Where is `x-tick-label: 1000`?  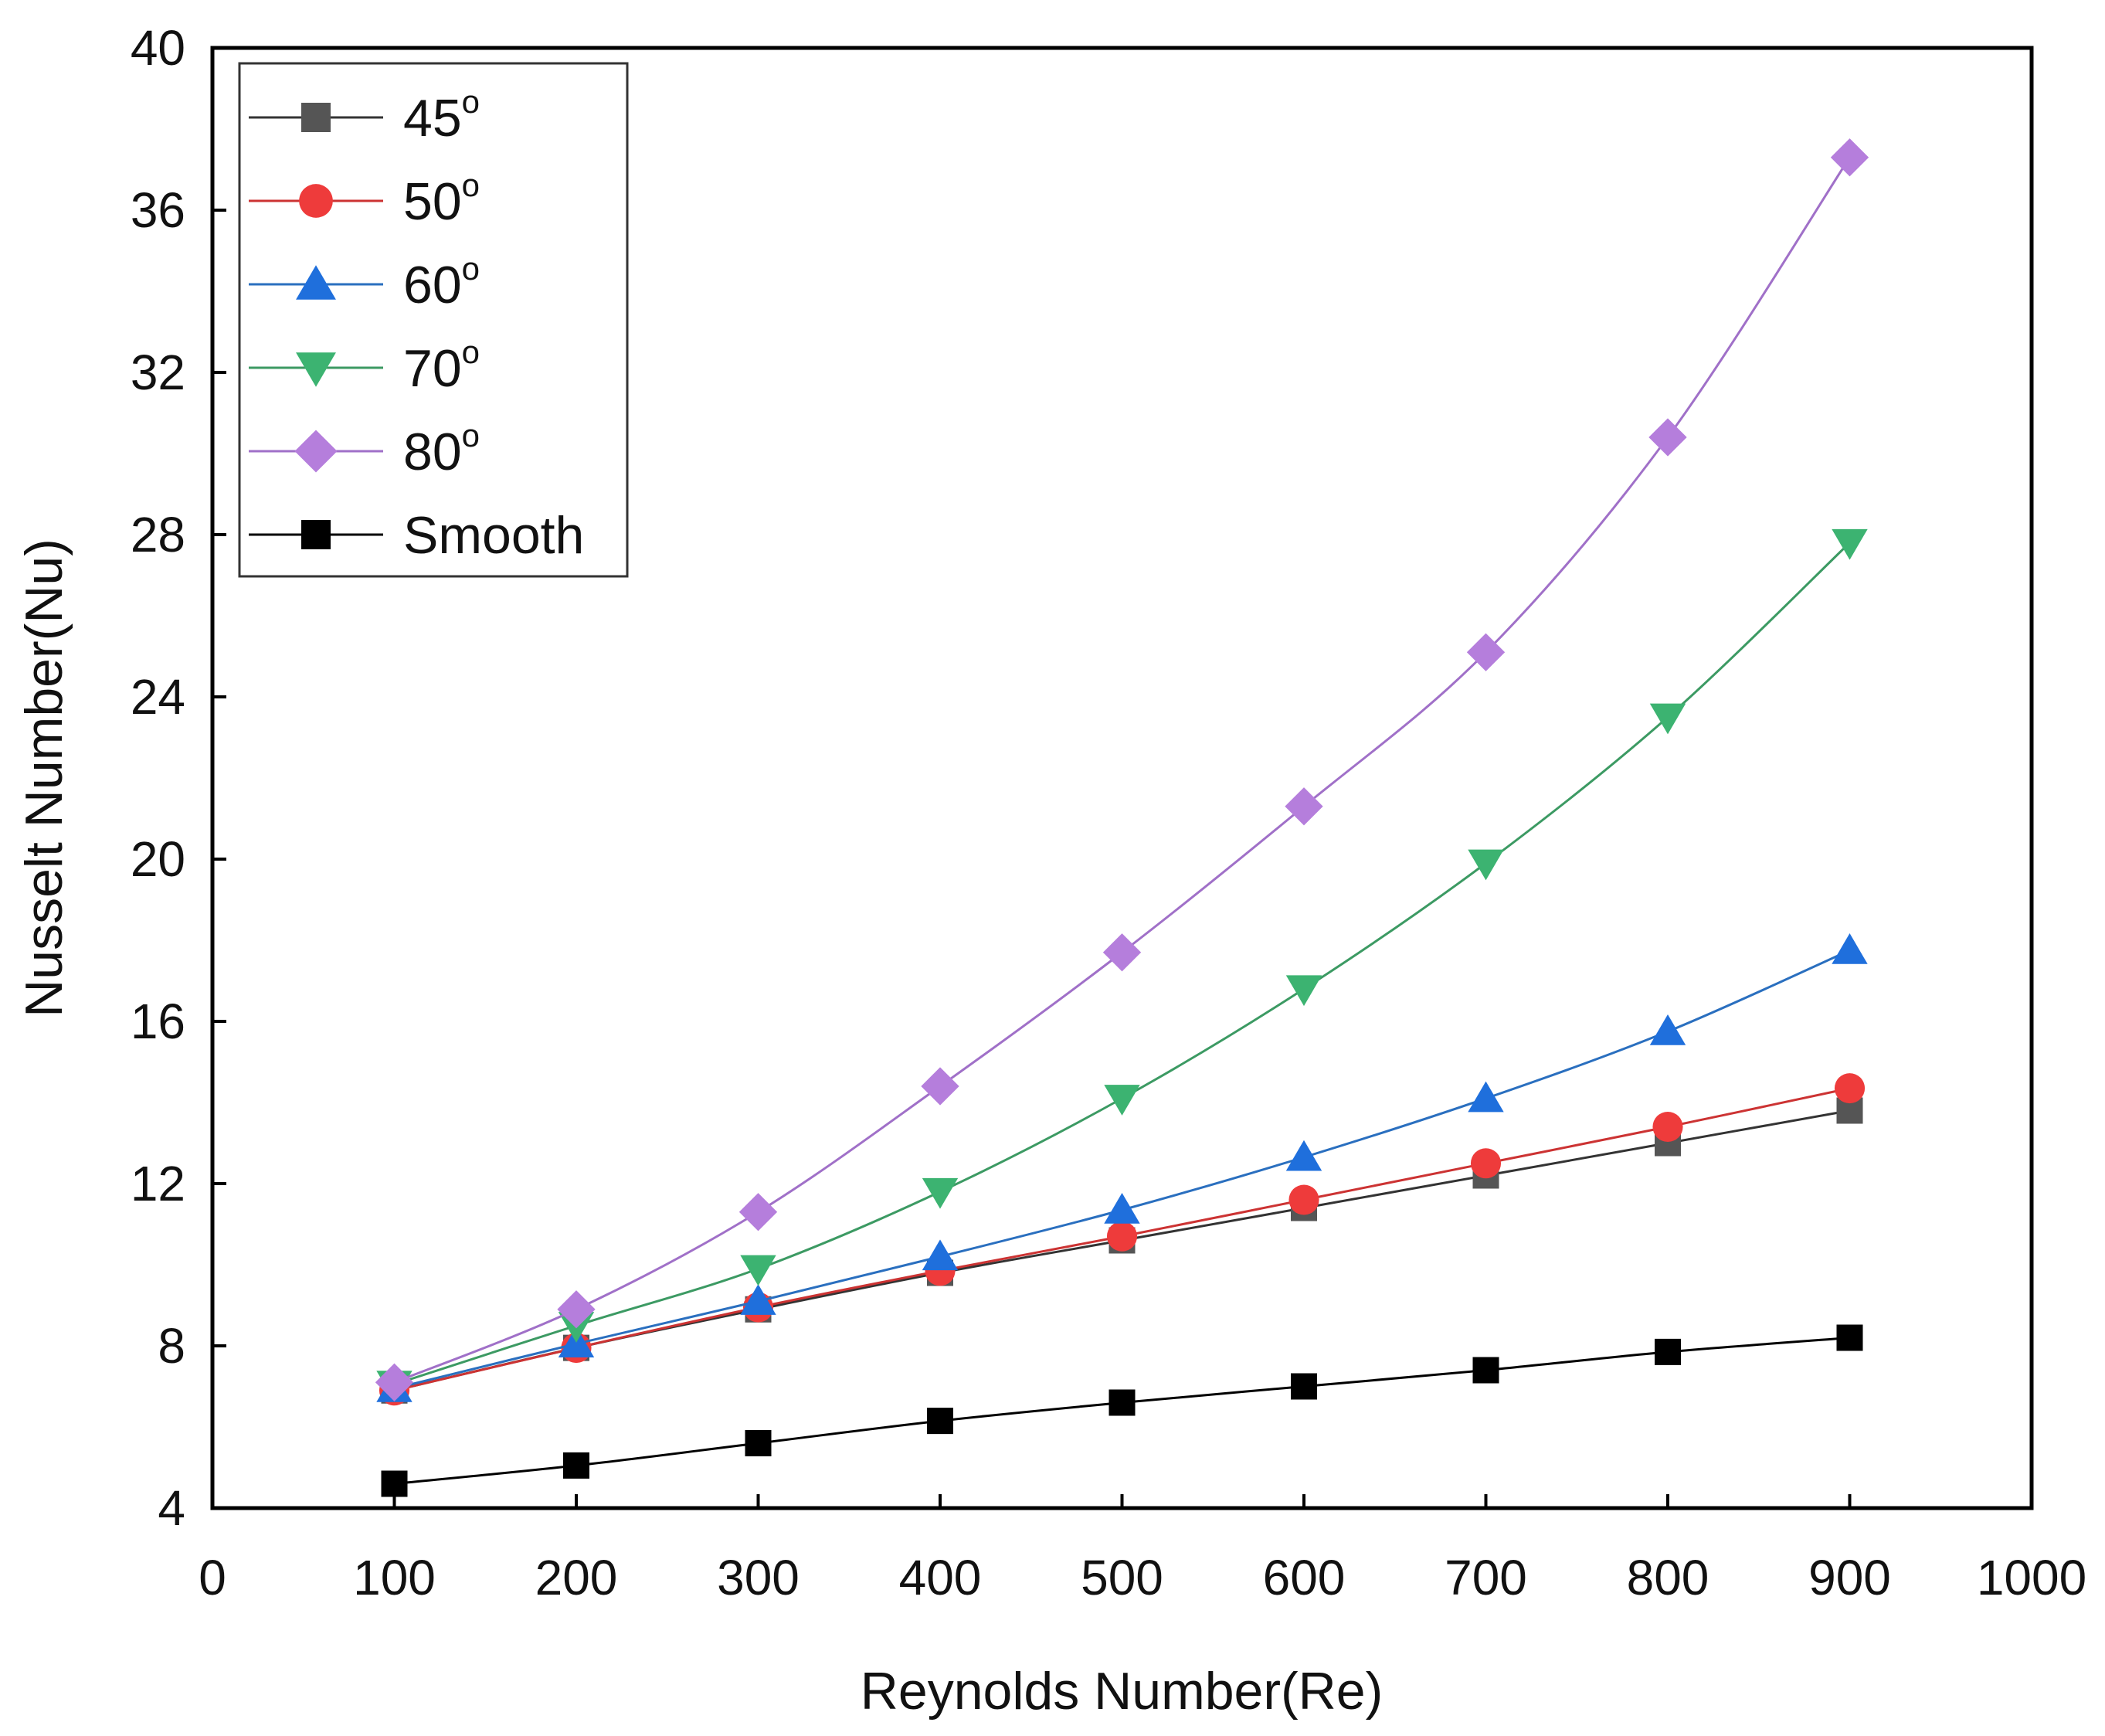
x-tick-label: 1000 is located at coordinates (2031, 1577).